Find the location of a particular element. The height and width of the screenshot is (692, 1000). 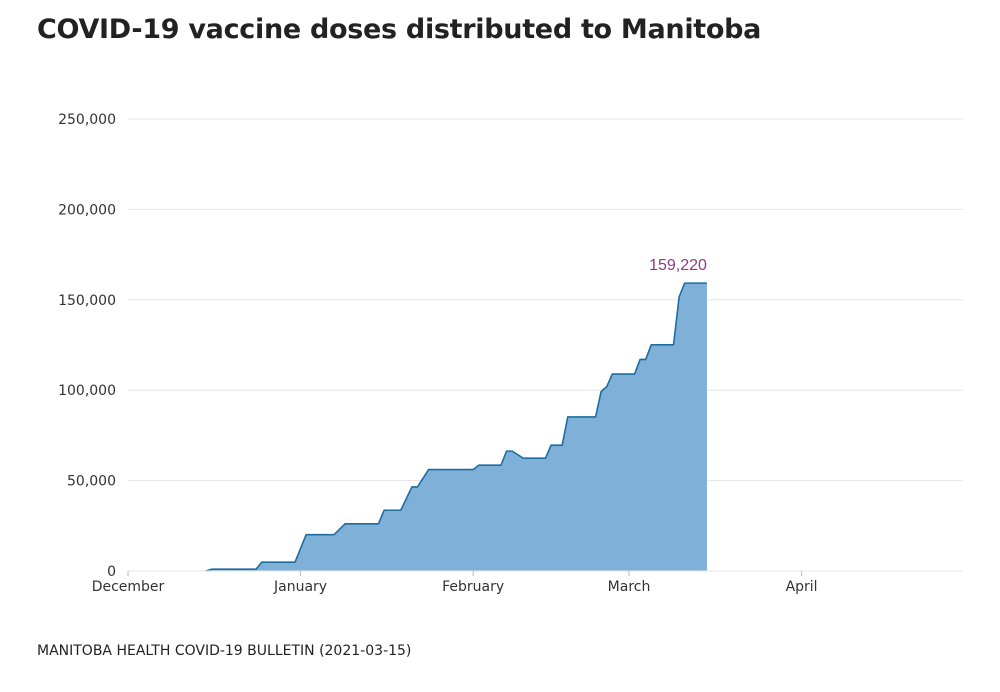

x-tick-label: March is located at coordinates (629, 587).